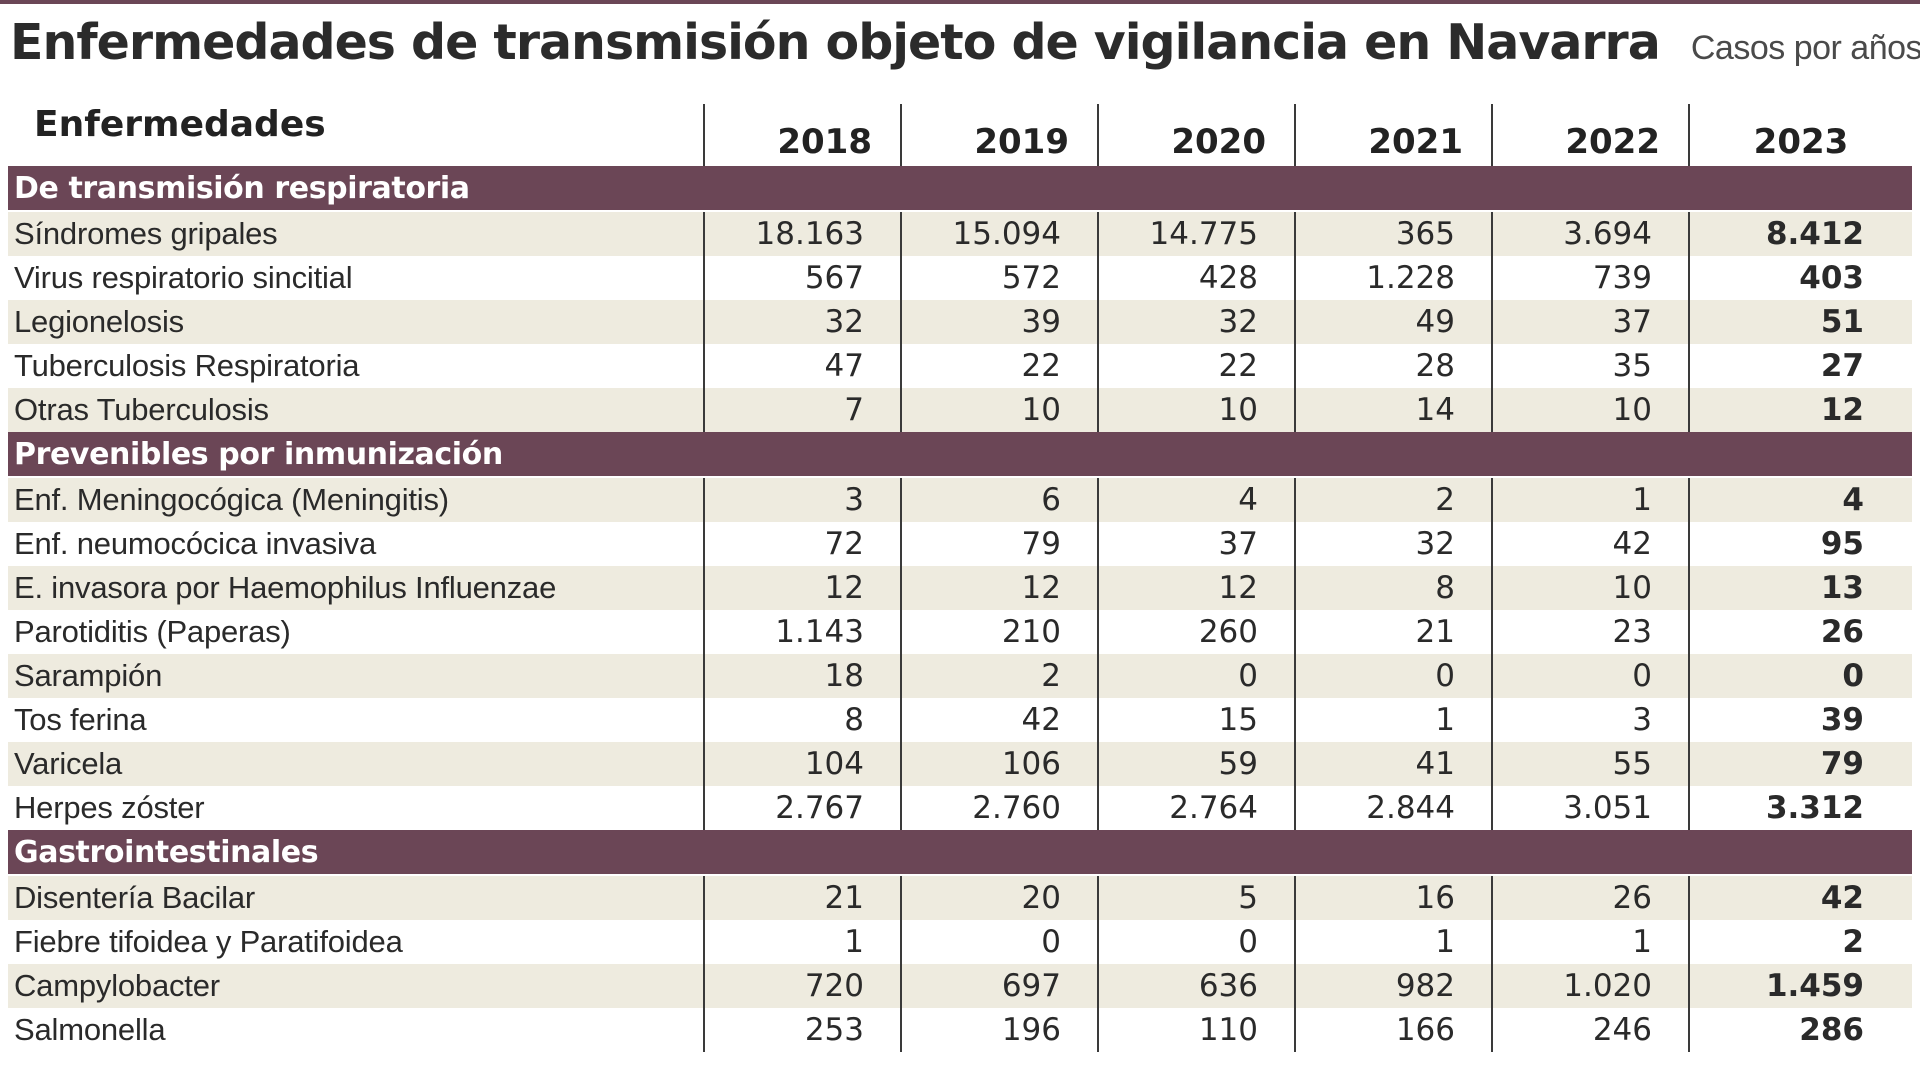  Describe the element at coordinates (356, 410) in the screenshot. I see `disease-name: Otras Tuberculosis` at that location.